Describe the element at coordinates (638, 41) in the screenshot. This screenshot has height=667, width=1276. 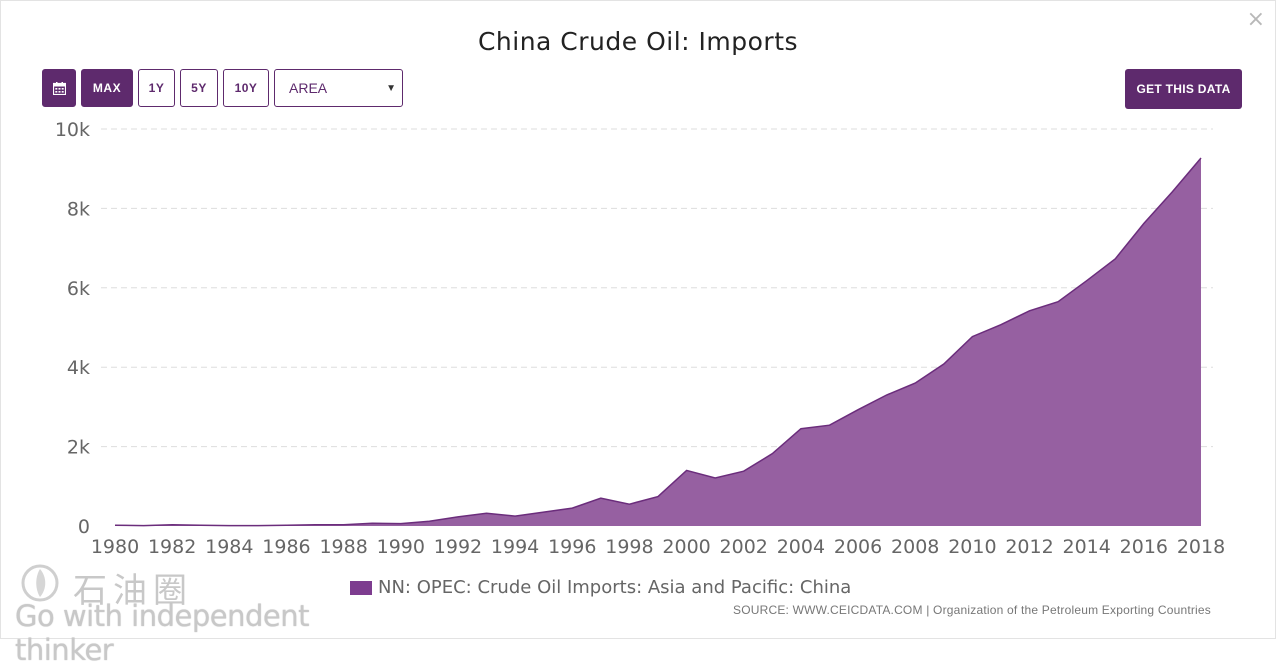
I see `chart-title: China Crude Oil: Imports` at that location.